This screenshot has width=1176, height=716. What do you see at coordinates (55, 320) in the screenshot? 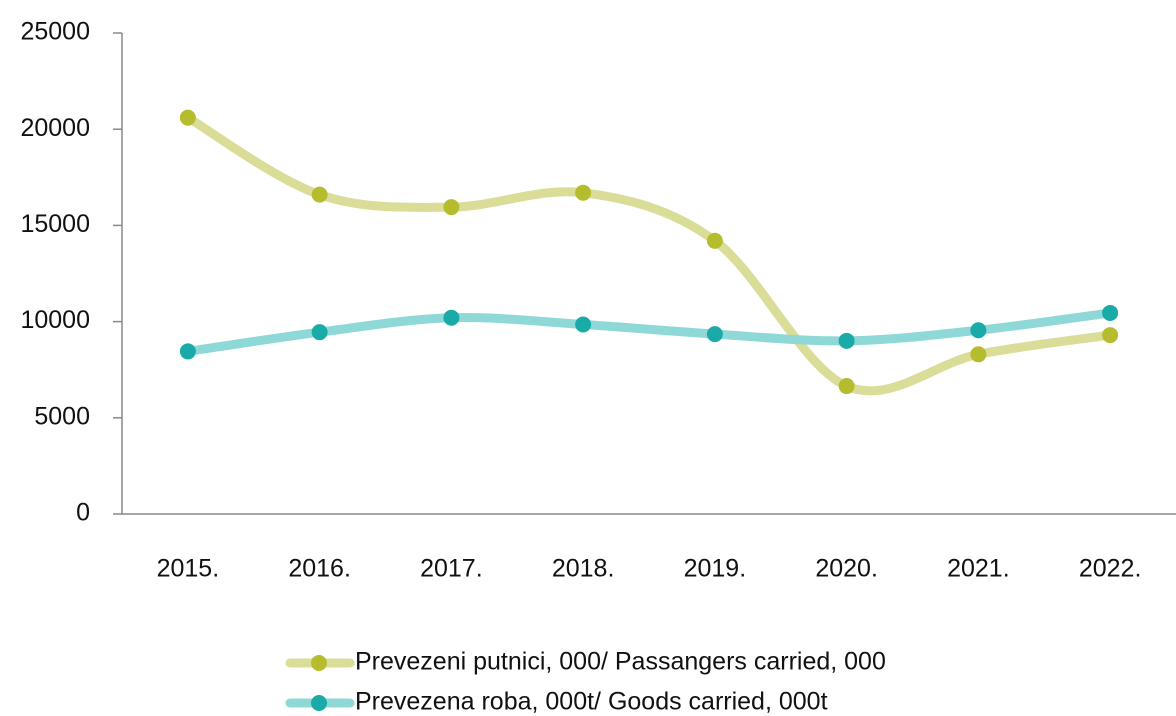
I see `y-tick-label: 10000` at bounding box center [55, 320].